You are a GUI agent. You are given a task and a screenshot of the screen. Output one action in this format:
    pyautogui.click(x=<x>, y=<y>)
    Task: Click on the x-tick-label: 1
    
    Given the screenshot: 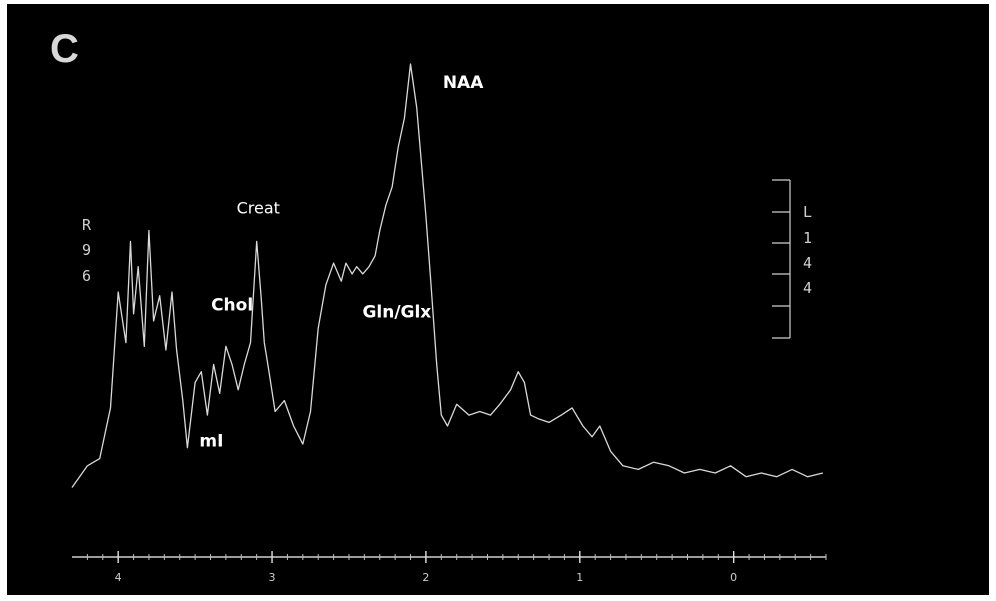 What is the action you would take?
    pyautogui.click(x=579, y=577)
    